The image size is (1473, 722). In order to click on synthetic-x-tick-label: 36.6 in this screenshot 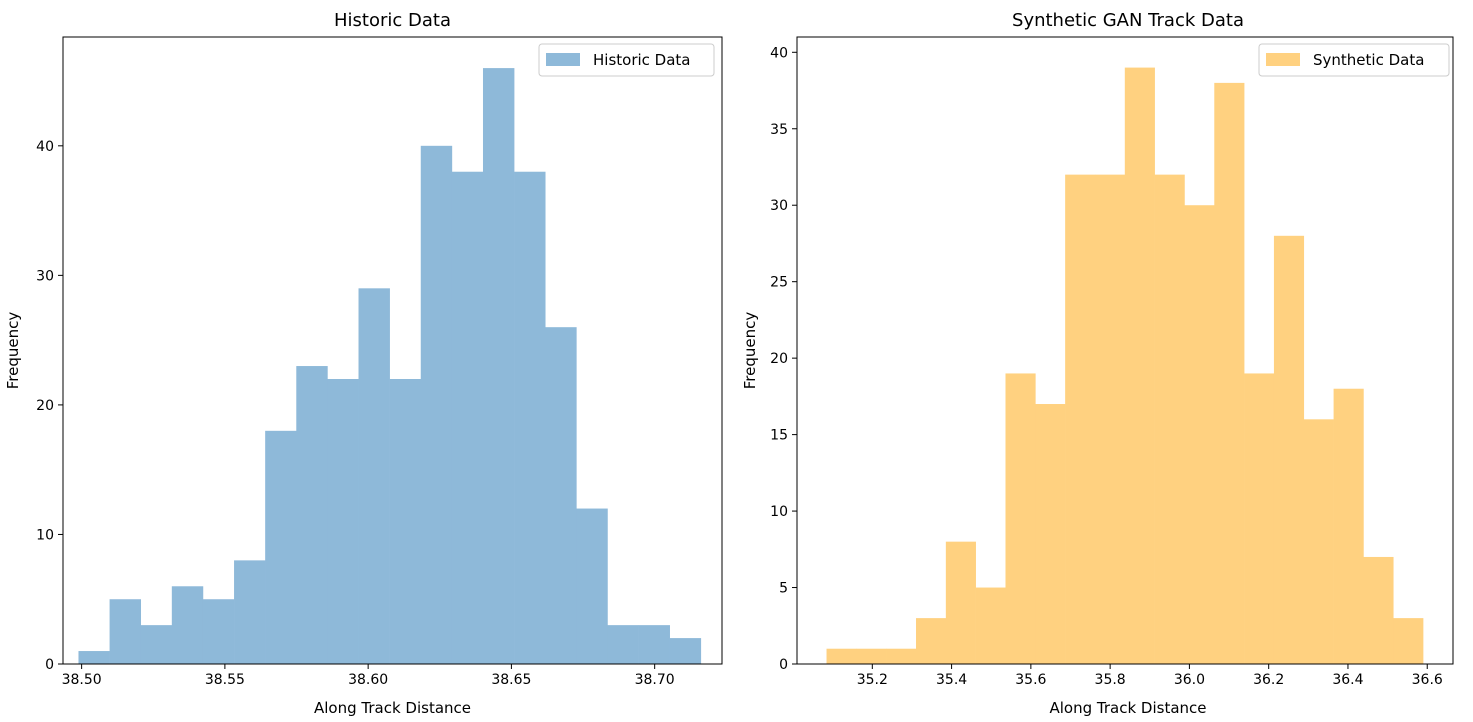, I will do `click(1427, 680)`.